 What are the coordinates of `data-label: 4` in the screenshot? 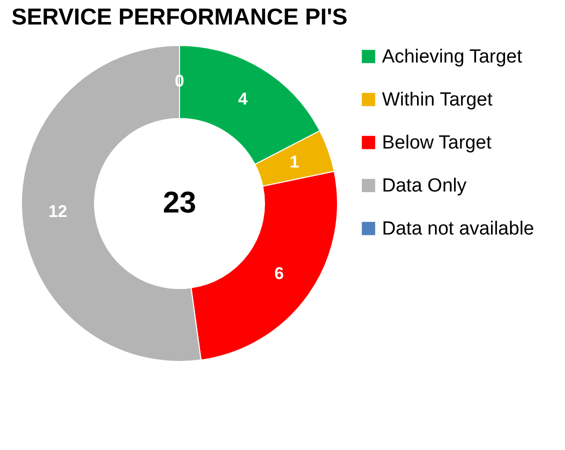 It's located at (243, 98).